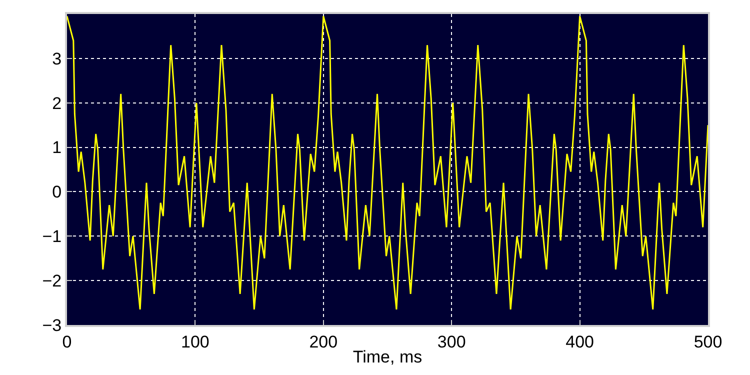  I want to click on x-tick-label: 300, so click(451, 342).